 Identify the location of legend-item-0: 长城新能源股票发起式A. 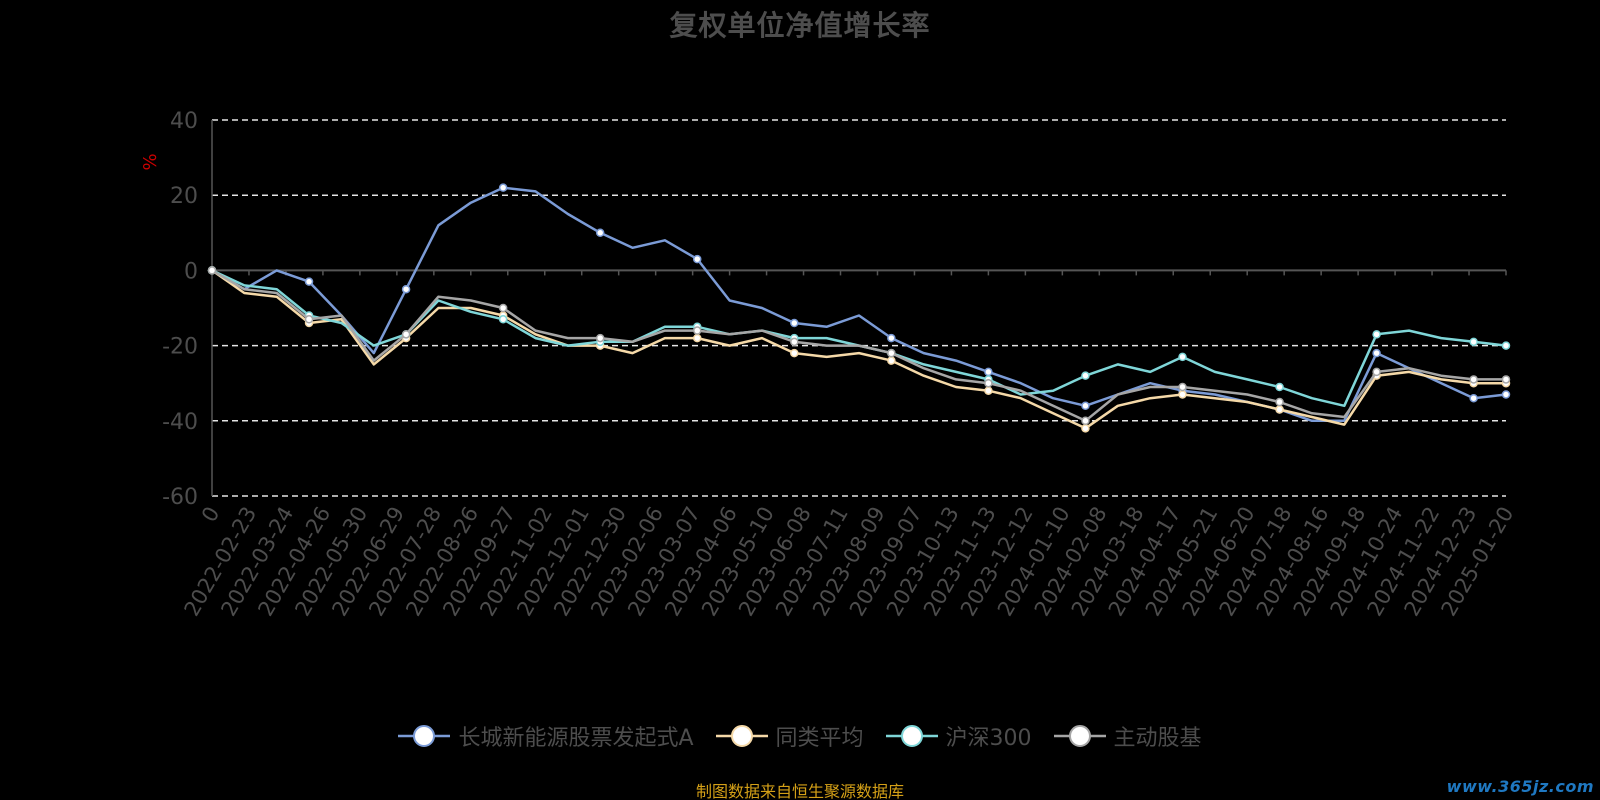
(546, 736).